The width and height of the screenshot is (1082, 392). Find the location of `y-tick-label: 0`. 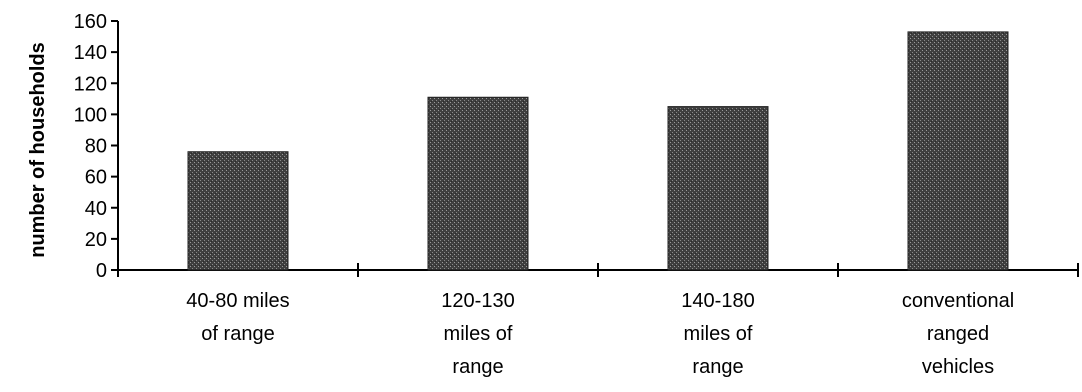

y-tick-label: 0 is located at coordinates (101, 271).